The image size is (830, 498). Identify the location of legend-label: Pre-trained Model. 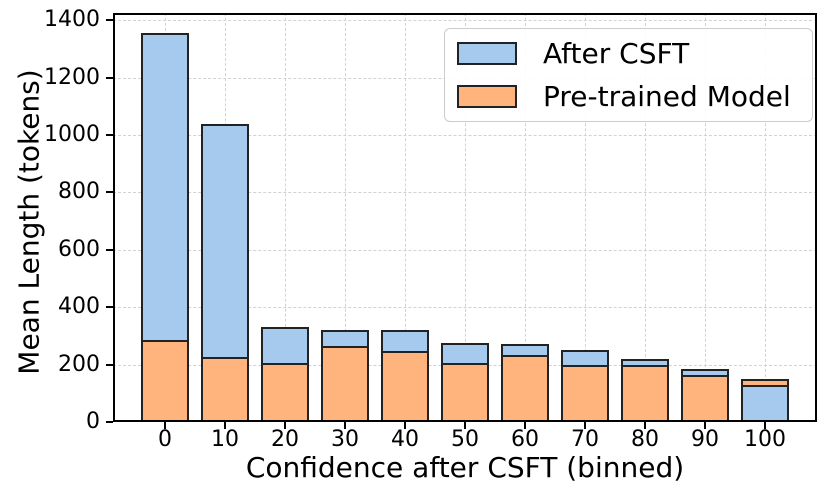
(667, 96).